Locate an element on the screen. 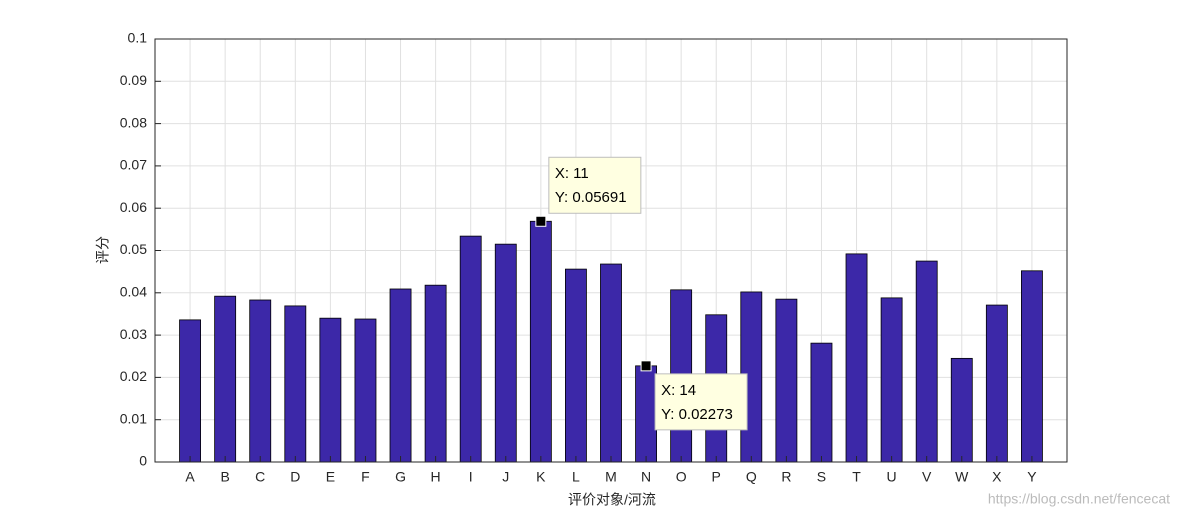 Image resolution: width=1180 pixels, height=519 pixels. x-tick-label: P is located at coordinates (716, 477).